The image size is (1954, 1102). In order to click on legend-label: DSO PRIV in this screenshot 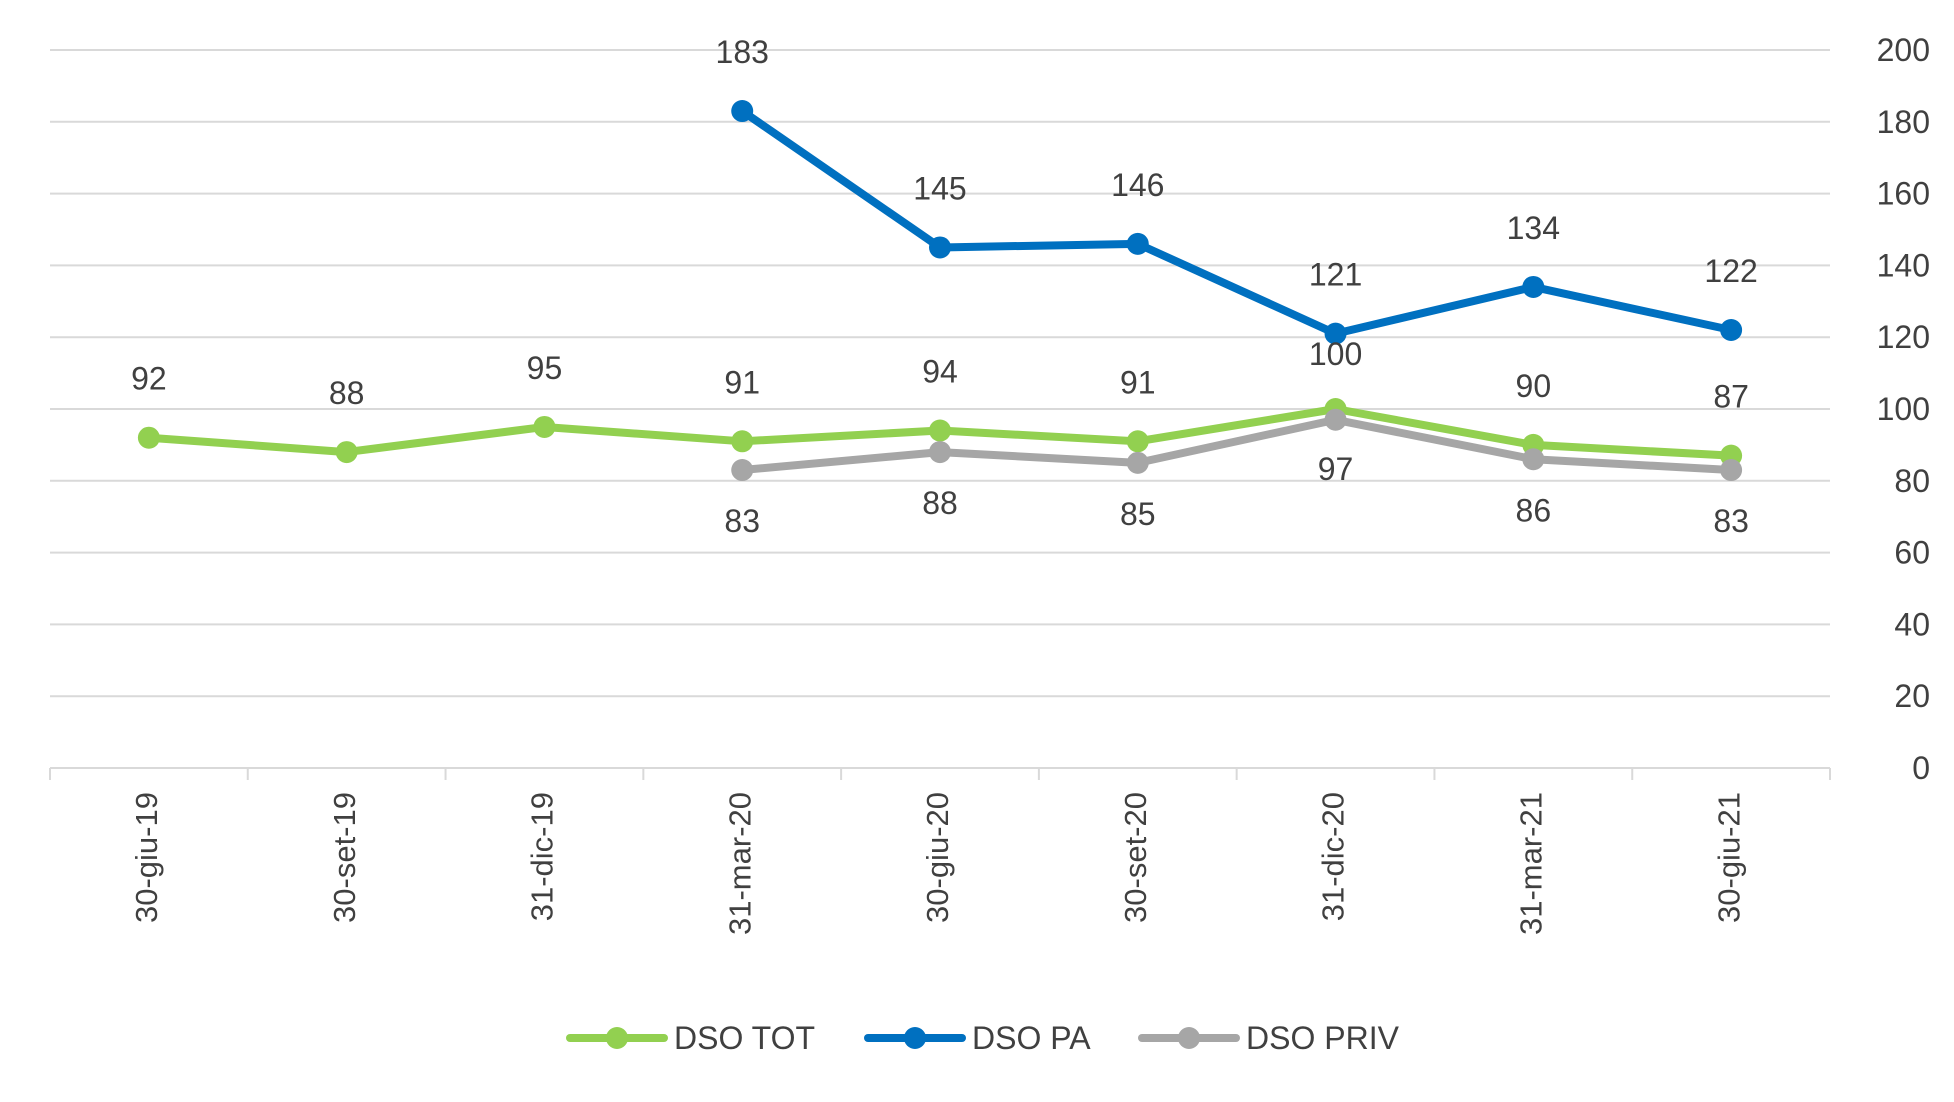, I will do `click(1323, 1038)`.